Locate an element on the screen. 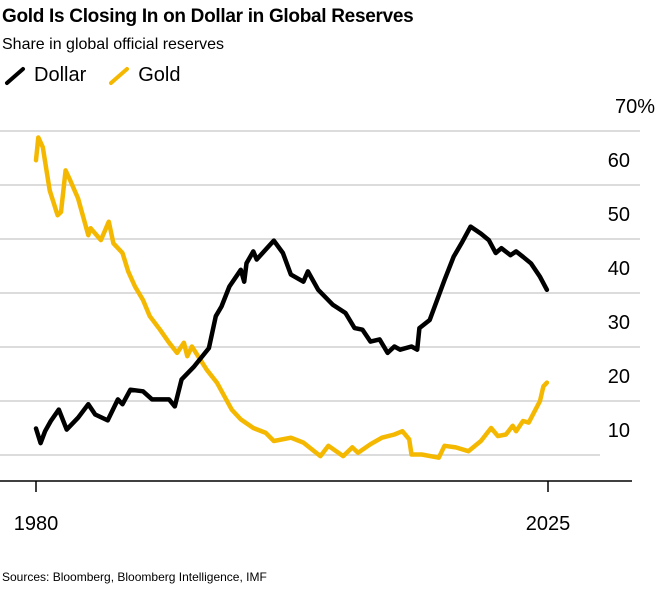  legend-item-dollar: Dollar is located at coordinates (45, 75).